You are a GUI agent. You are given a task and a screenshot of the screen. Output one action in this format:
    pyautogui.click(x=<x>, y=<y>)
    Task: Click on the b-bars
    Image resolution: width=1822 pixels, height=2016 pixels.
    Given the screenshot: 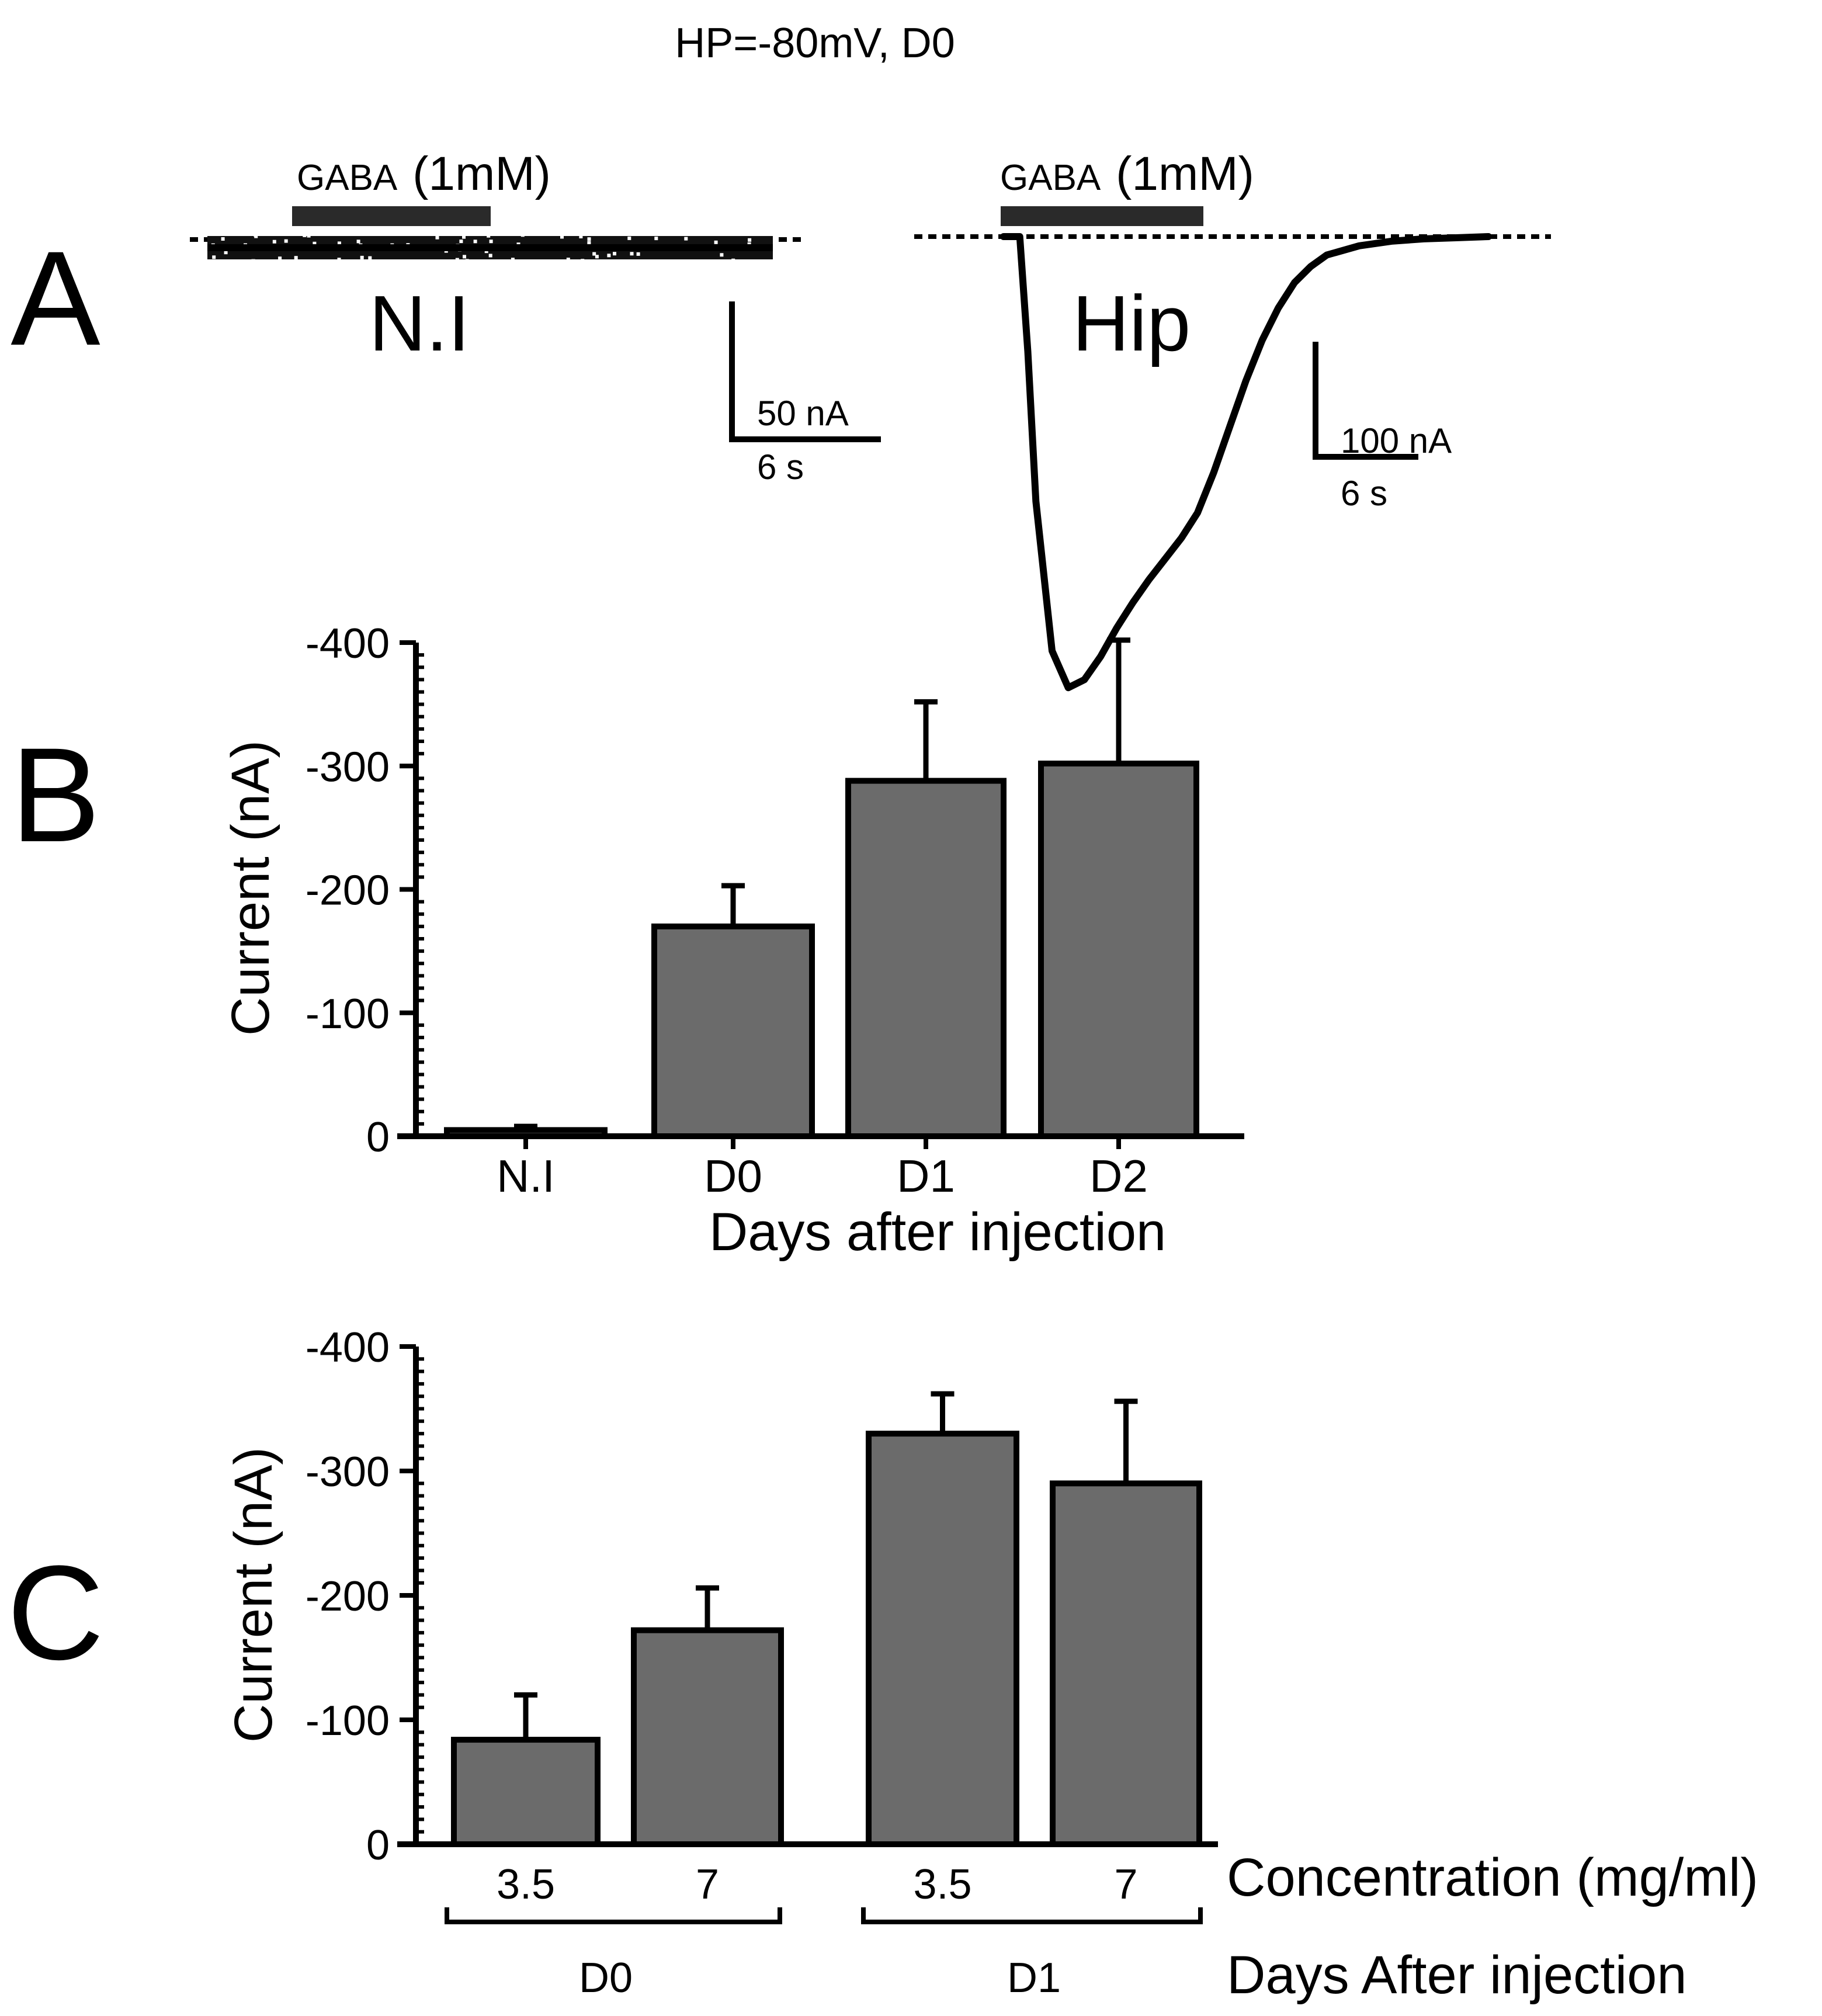 What is the action you would take?
    pyautogui.click(x=821, y=950)
    